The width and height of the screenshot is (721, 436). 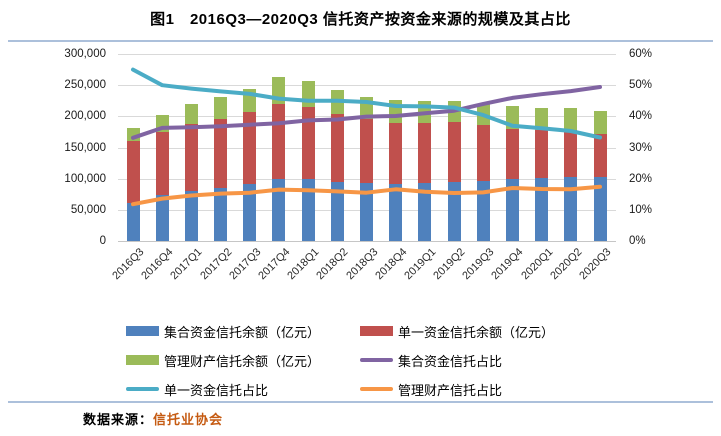 What do you see at coordinates (454, 111) in the screenshot?
I see `bar-segment-property-2019Q2` at bounding box center [454, 111].